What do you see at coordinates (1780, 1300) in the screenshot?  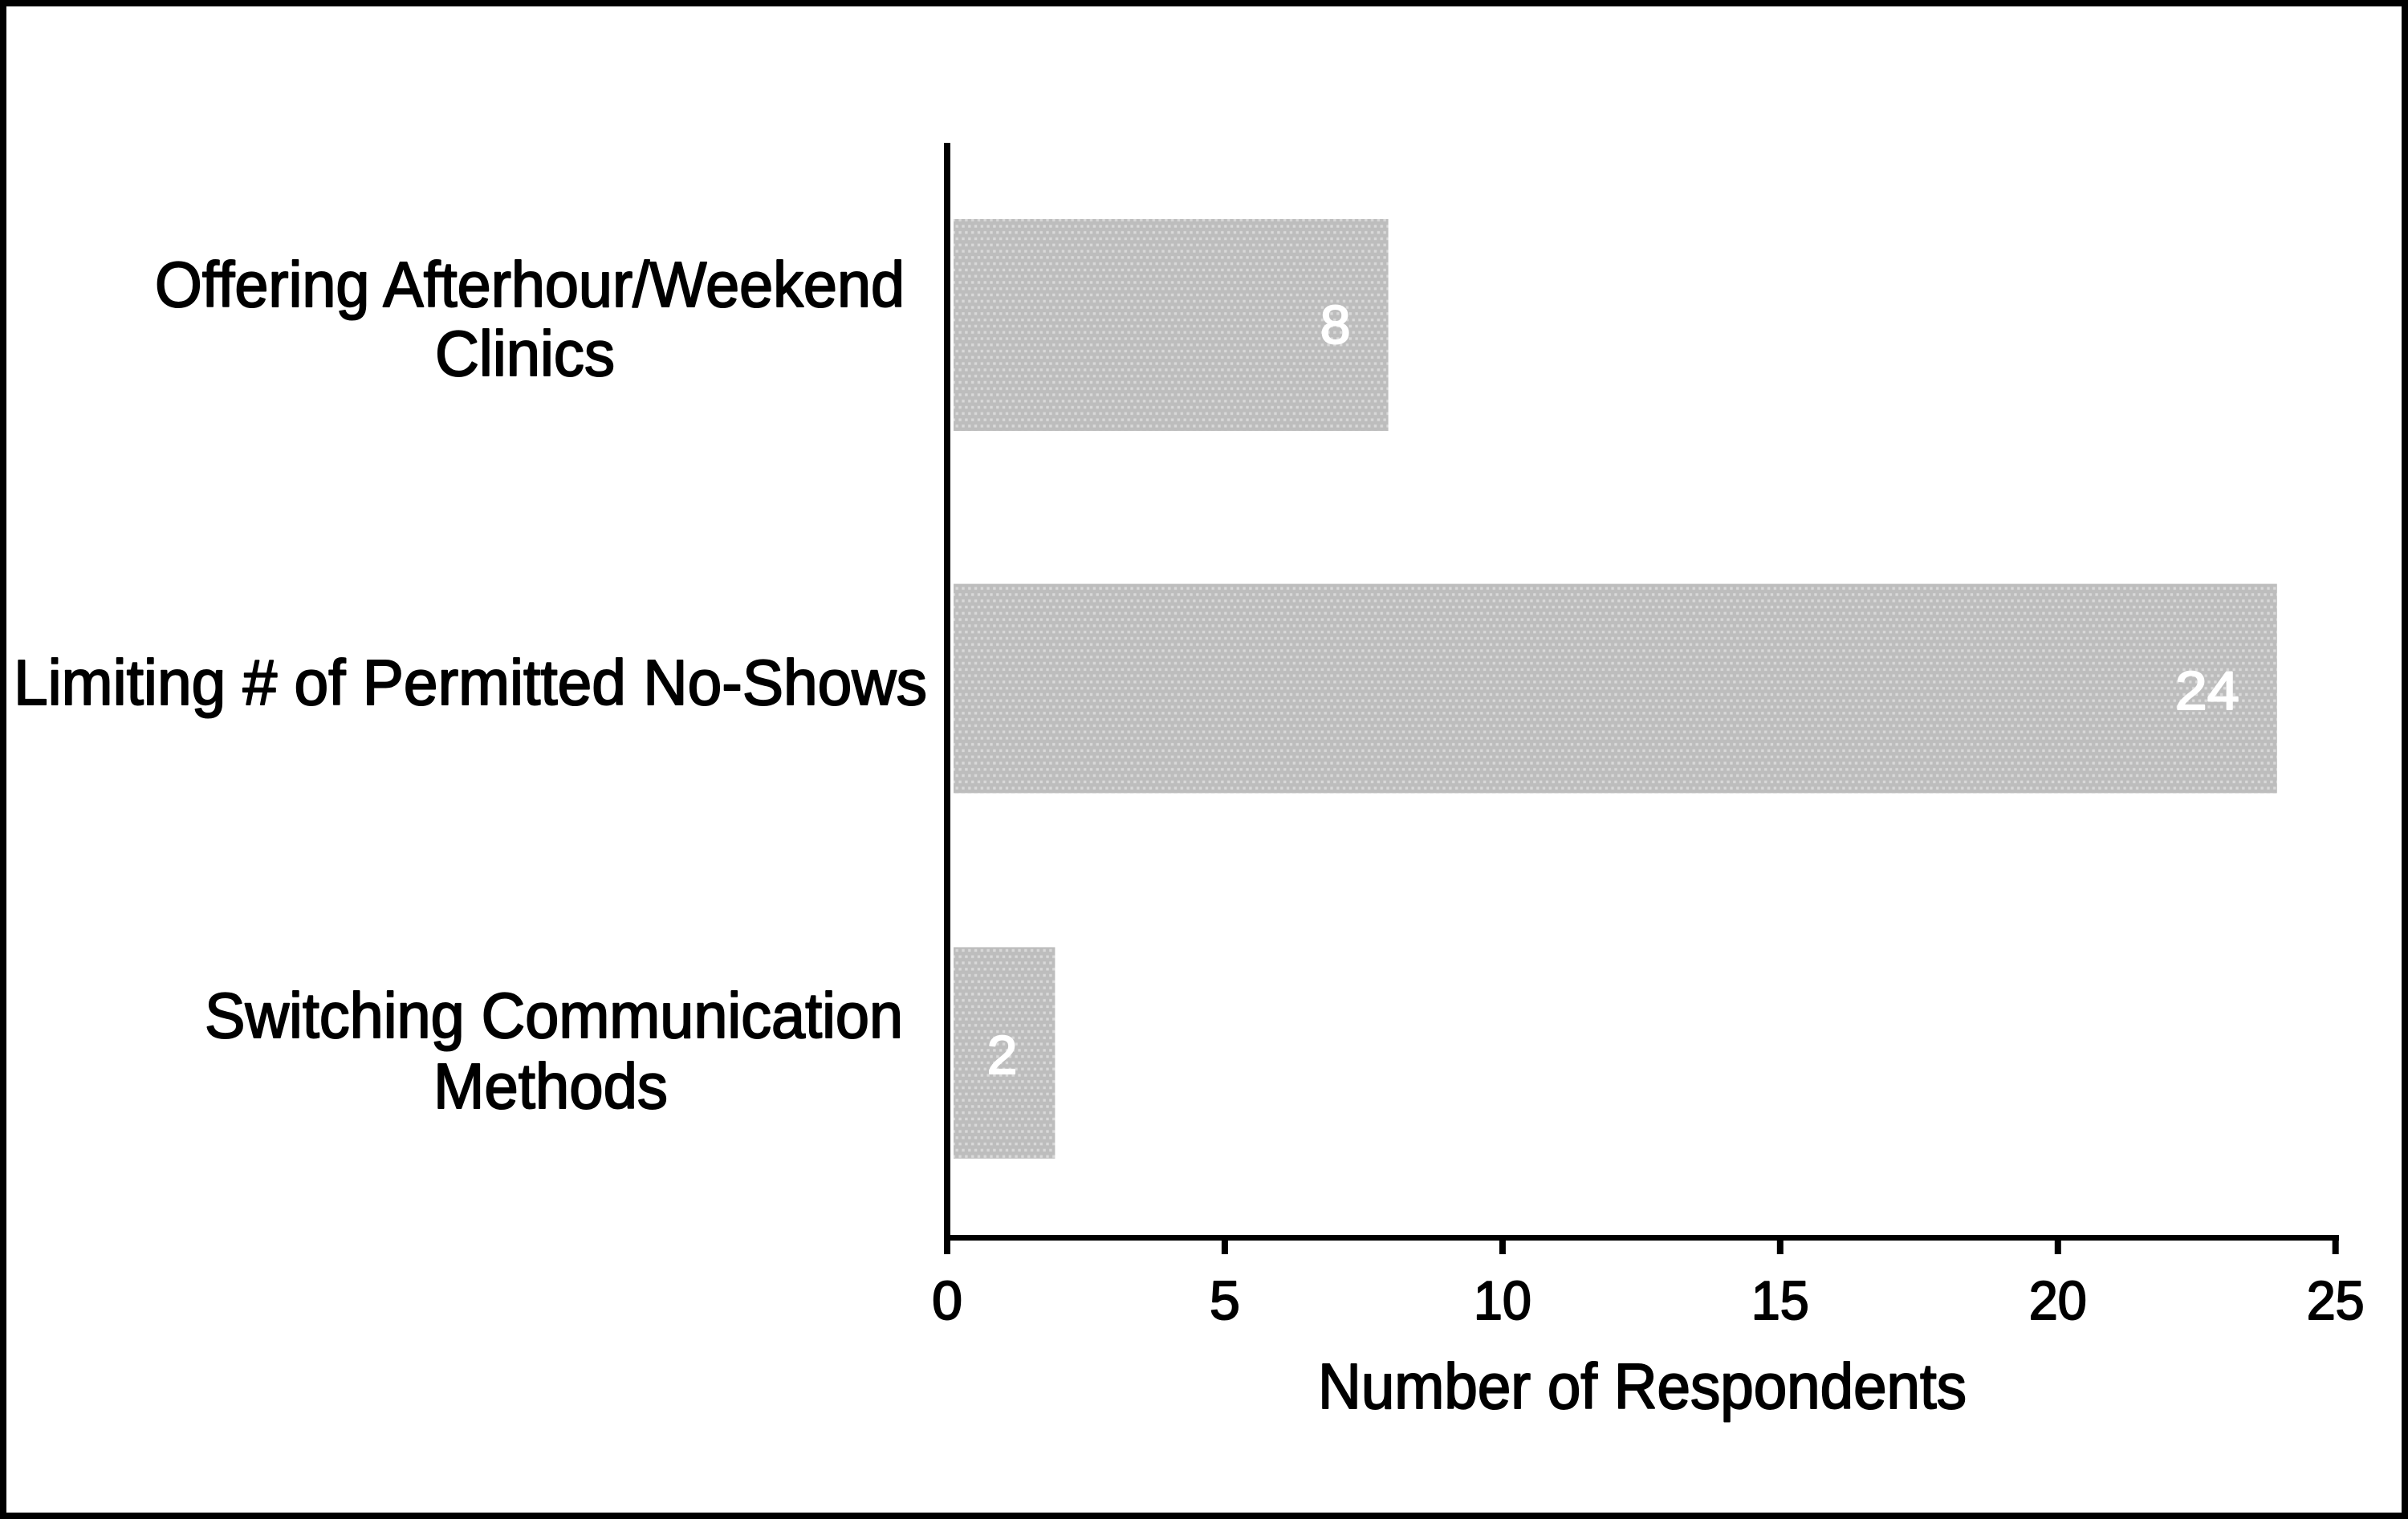 I see `svg-text: 15` at bounding box center [1780, 1300].